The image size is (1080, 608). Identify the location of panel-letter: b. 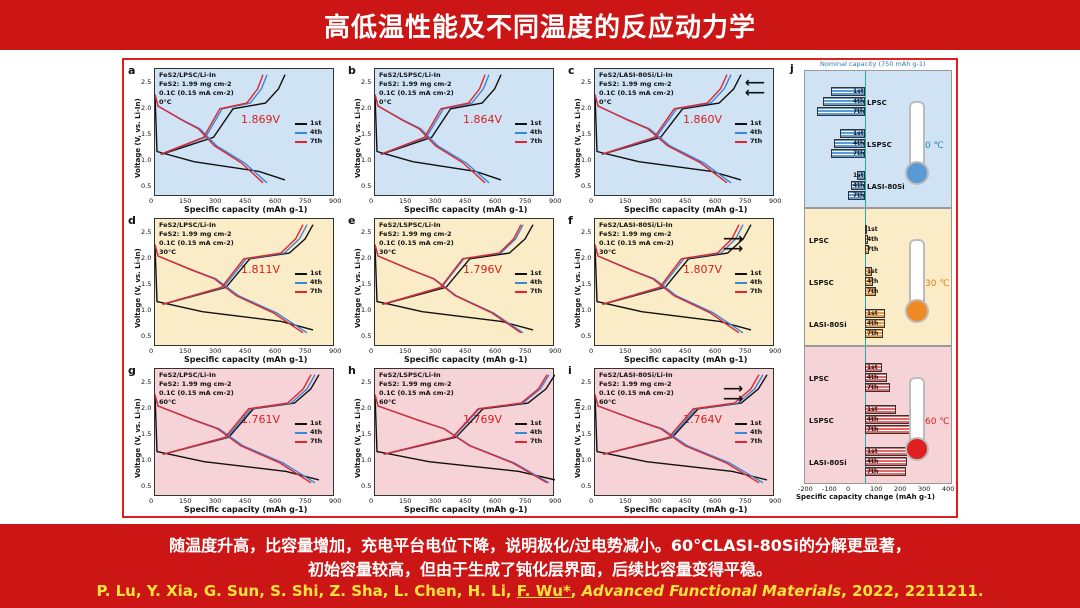
(352, 70).